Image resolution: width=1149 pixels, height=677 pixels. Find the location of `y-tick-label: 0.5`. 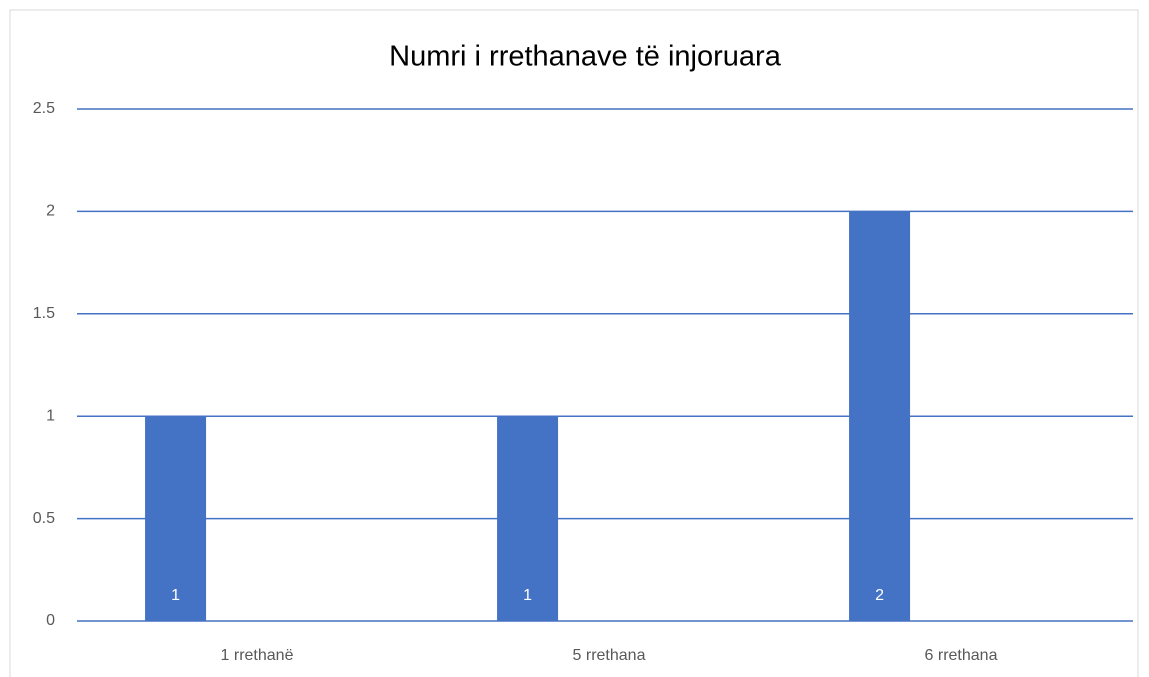

y-tick-label: 0.5 is located at coordinates (44, 518).